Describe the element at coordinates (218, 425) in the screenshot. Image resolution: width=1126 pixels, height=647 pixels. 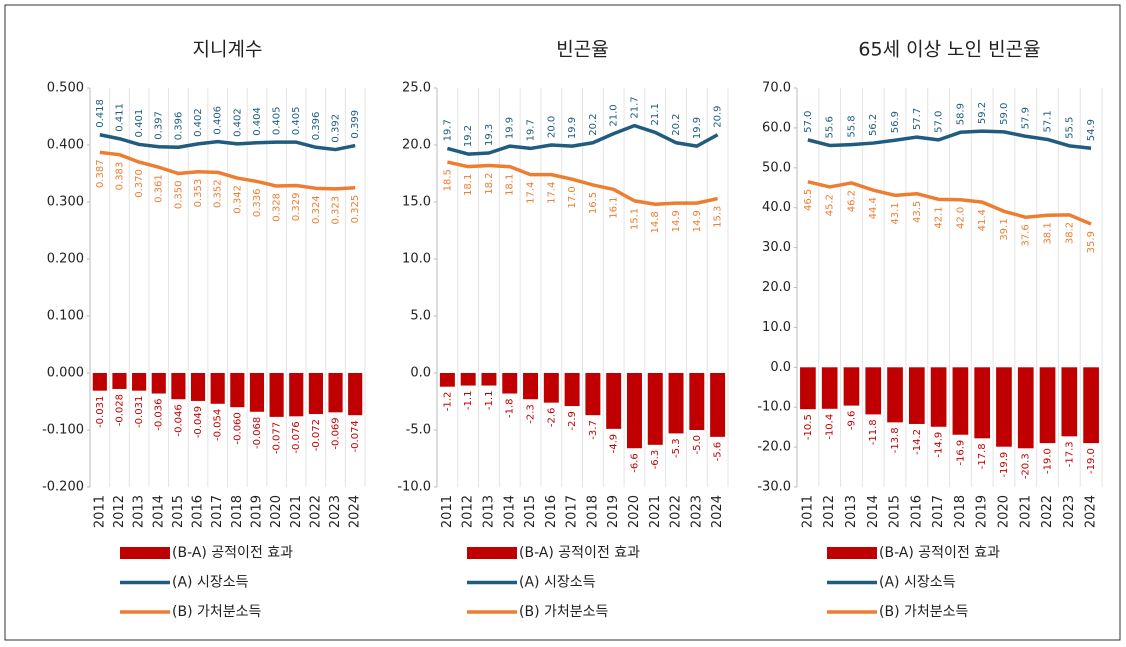
I see `bar-label: -0.054` at that location.